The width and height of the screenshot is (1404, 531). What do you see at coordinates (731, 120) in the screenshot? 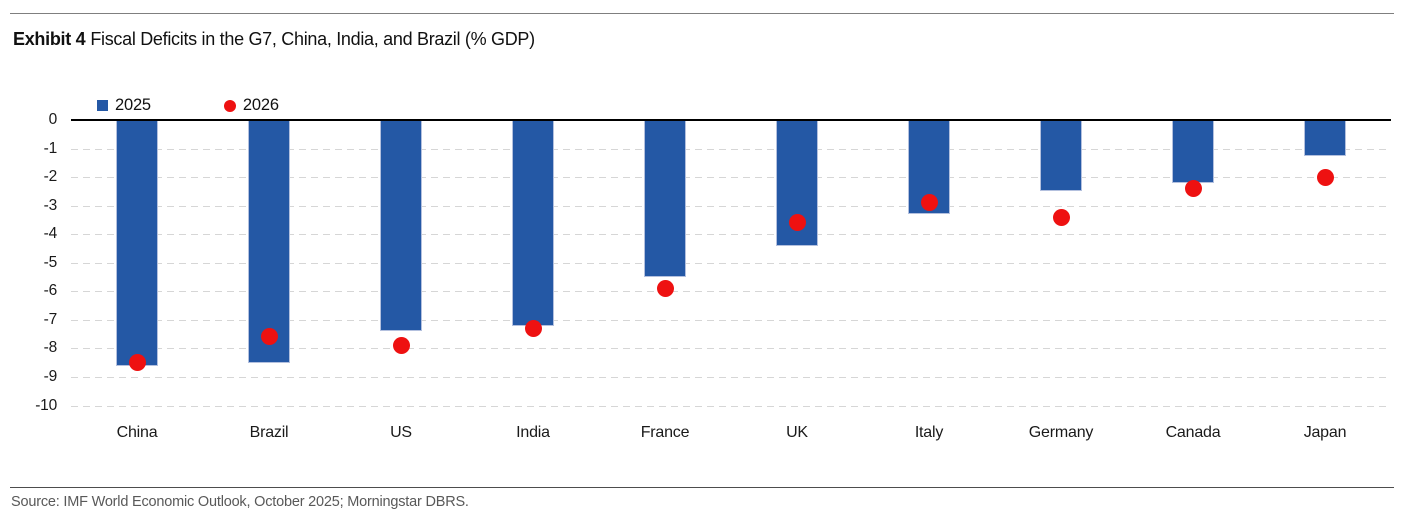
I see `zero-axis-line` at bounding box center [731, 120].